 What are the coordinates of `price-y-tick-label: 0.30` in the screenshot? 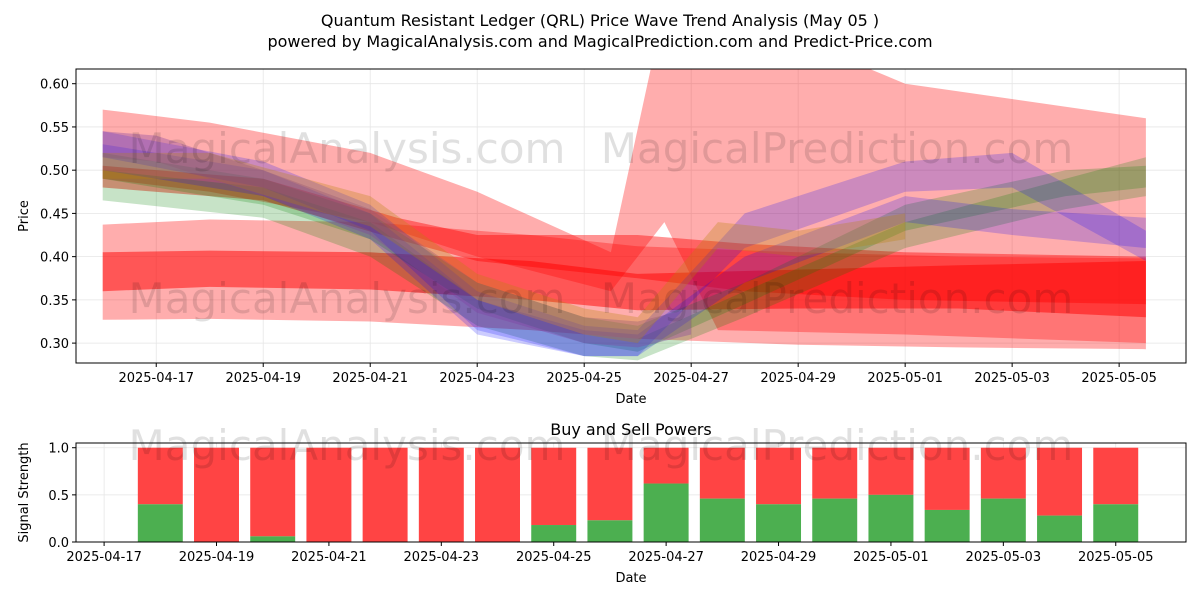 It's located at (54, 344).